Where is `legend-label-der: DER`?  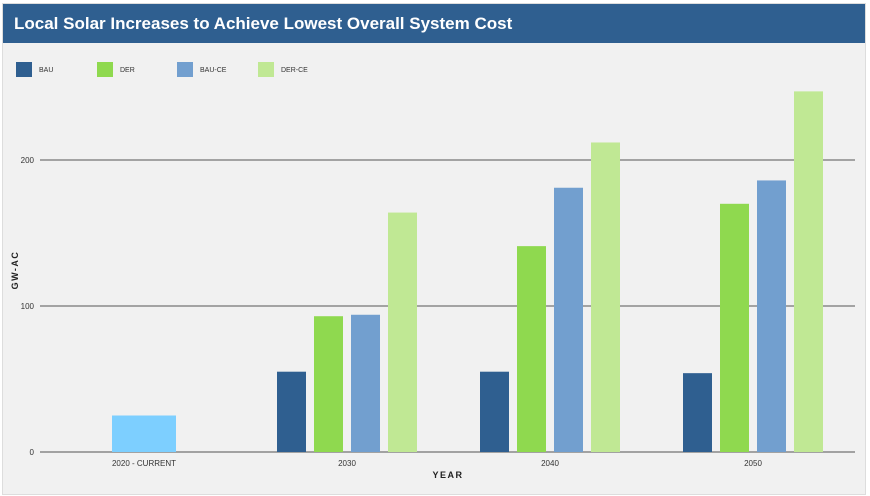 legend-label-der: DER is located at coordinates (127, 70).